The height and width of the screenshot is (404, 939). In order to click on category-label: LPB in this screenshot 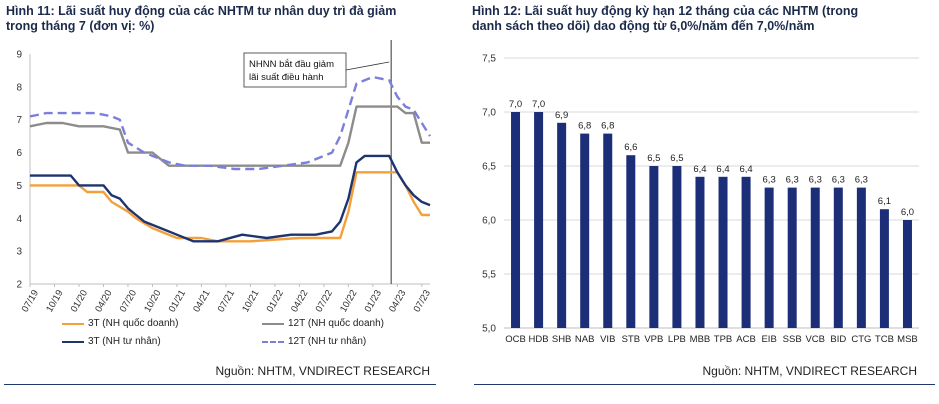, I will do `click(677, 339)`.